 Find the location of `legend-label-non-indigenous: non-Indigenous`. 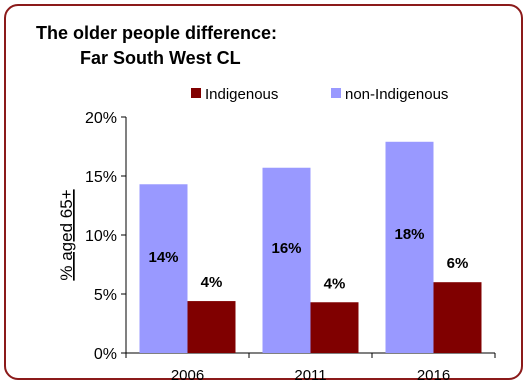

legend-label-non-indigenous: non-Indigenous is located at coordinates (396, 94).